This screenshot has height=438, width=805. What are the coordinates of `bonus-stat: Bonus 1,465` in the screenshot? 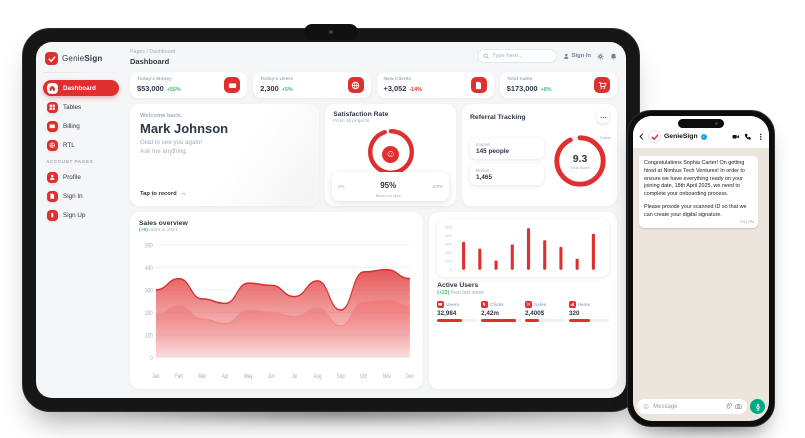 It's located at (507, 174).